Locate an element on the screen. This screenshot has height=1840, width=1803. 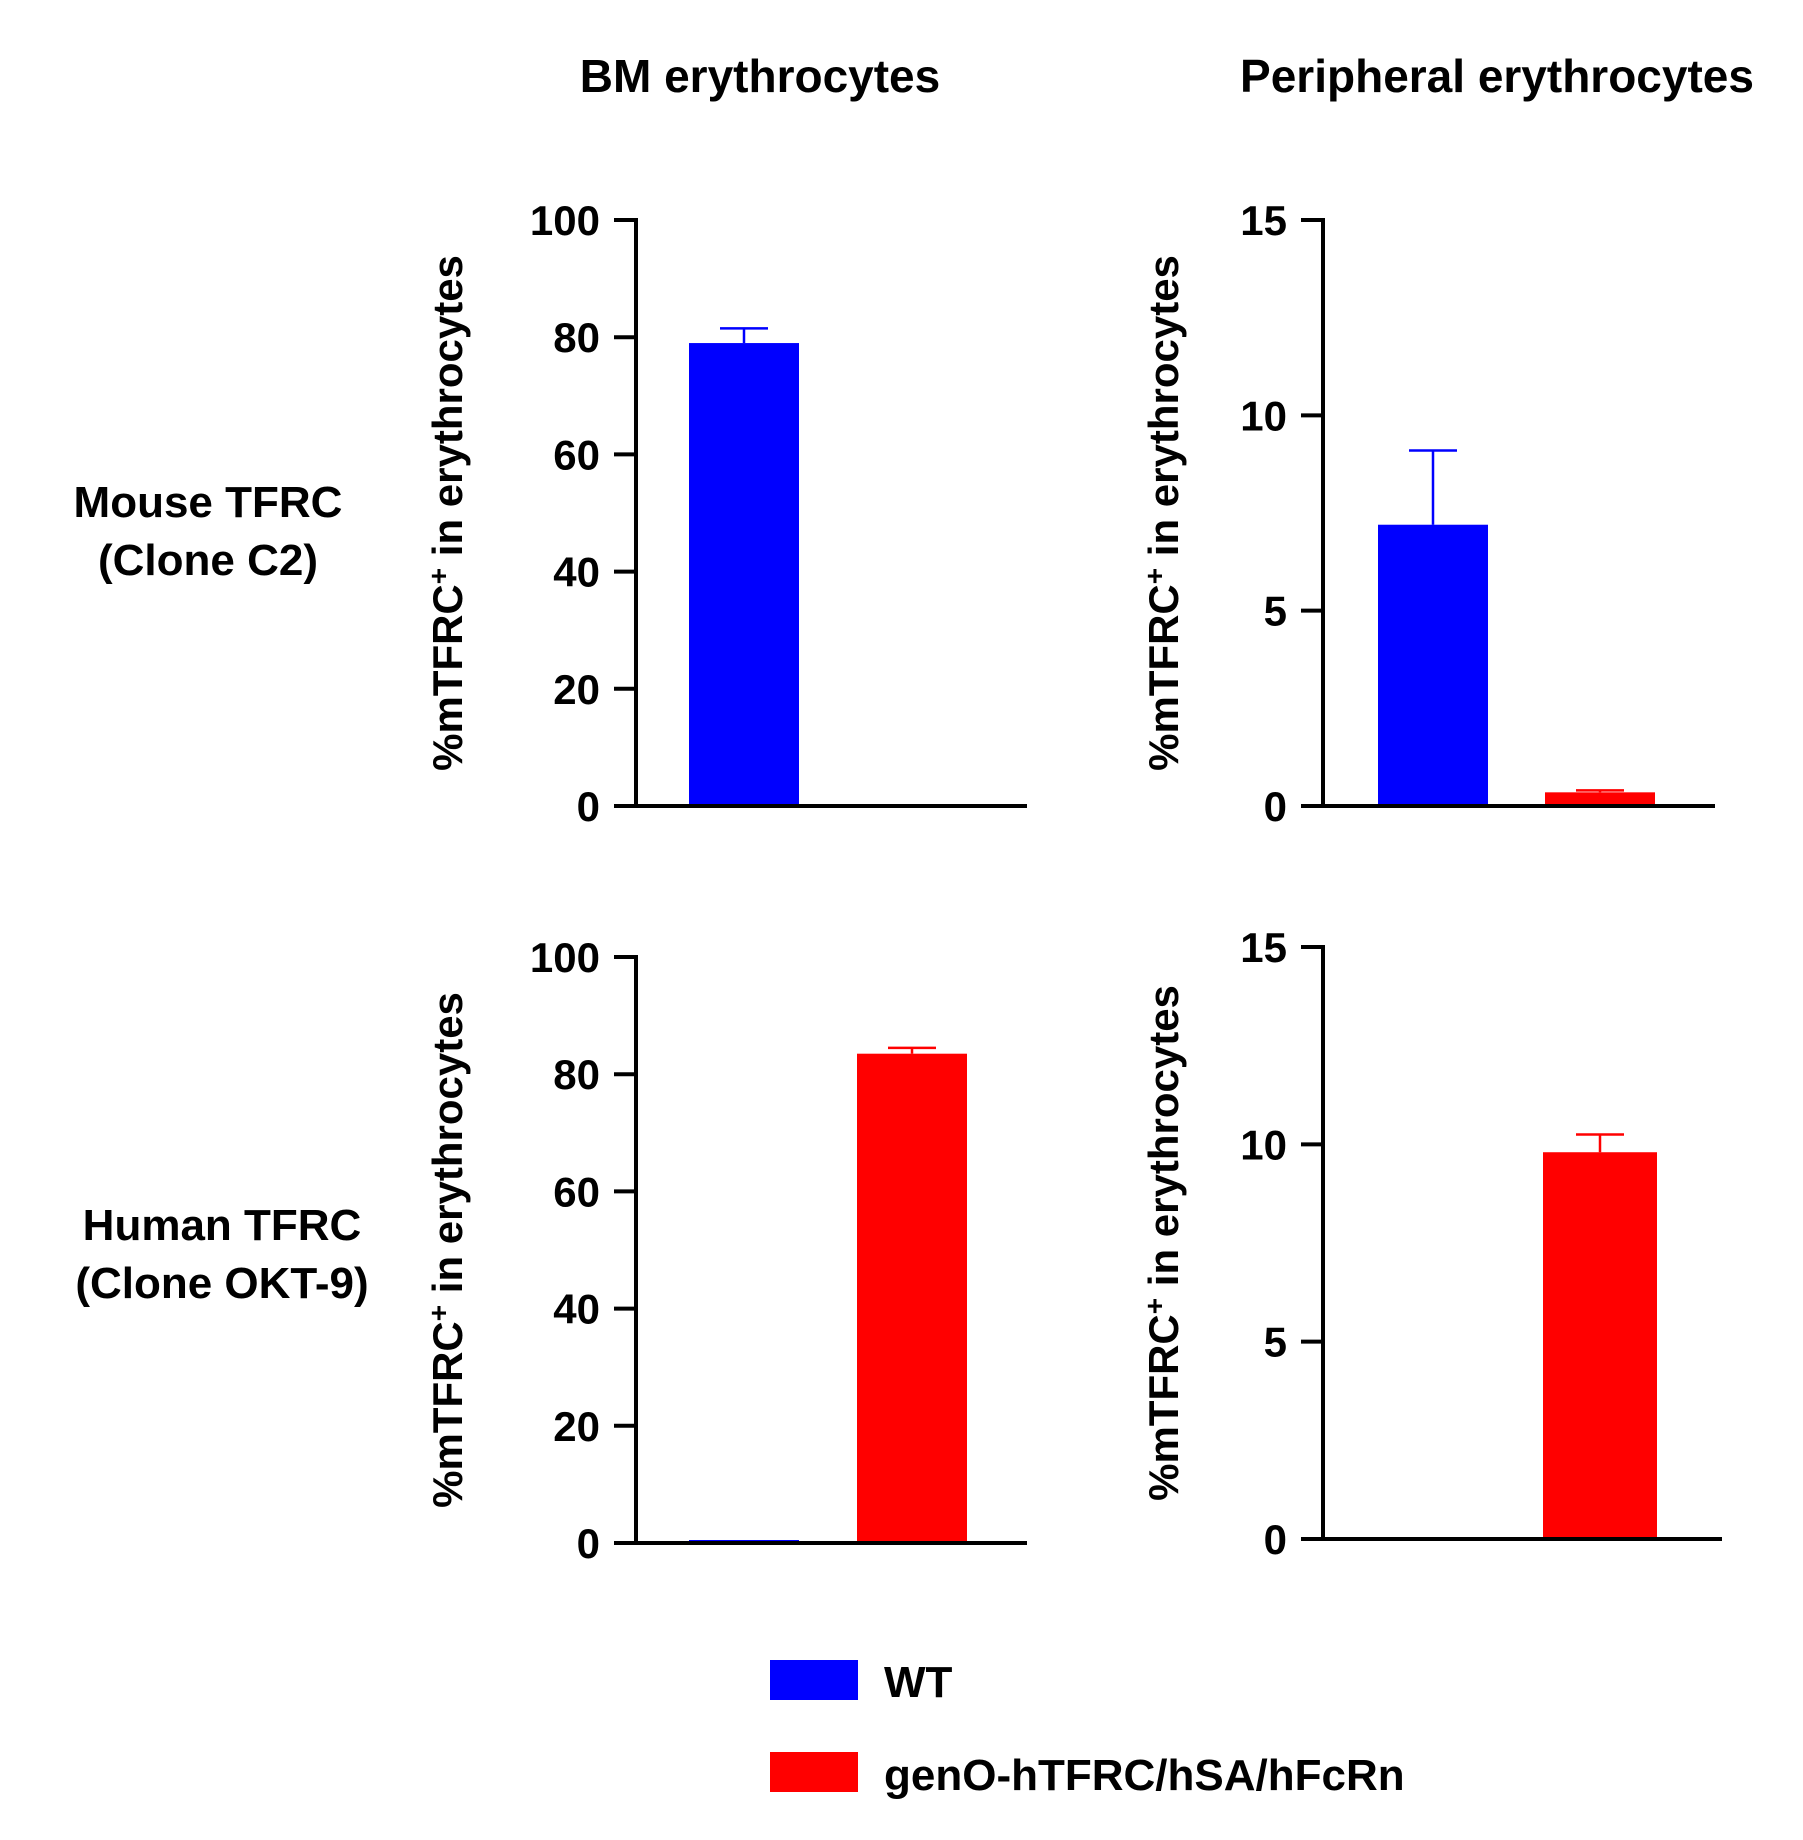
row-label-human-line2: (Clone OKT-9) is located at coordinates (221, 1283).